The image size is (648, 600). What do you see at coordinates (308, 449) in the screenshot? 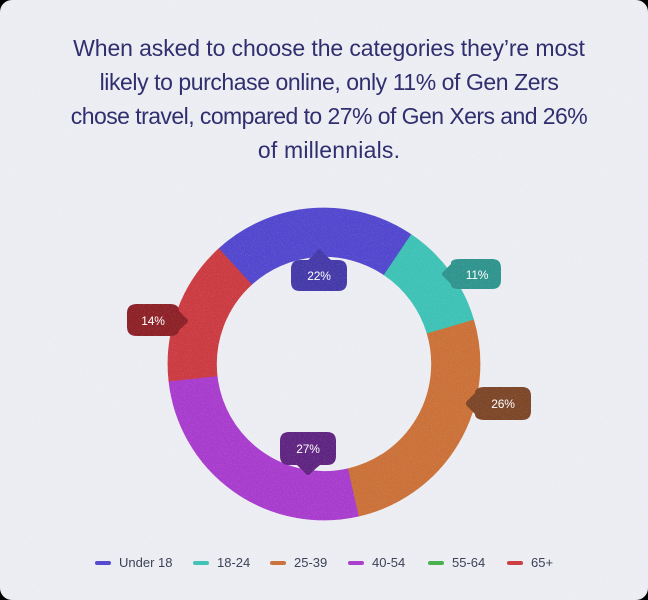
I see `svg-text: 27%` at bounding box center [308, 449].